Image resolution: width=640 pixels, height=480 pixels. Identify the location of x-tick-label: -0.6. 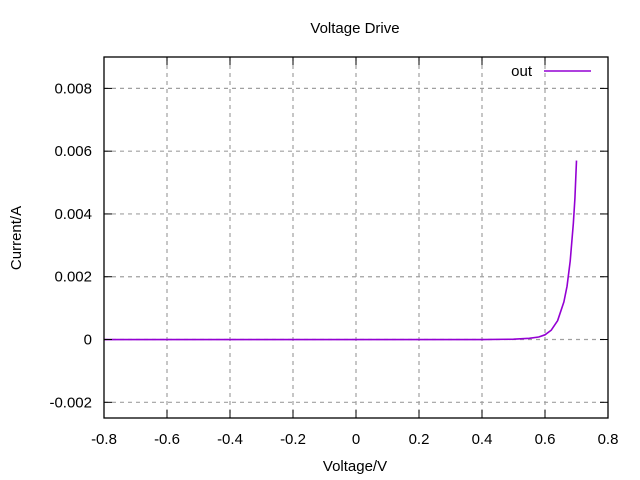
(167, 439).